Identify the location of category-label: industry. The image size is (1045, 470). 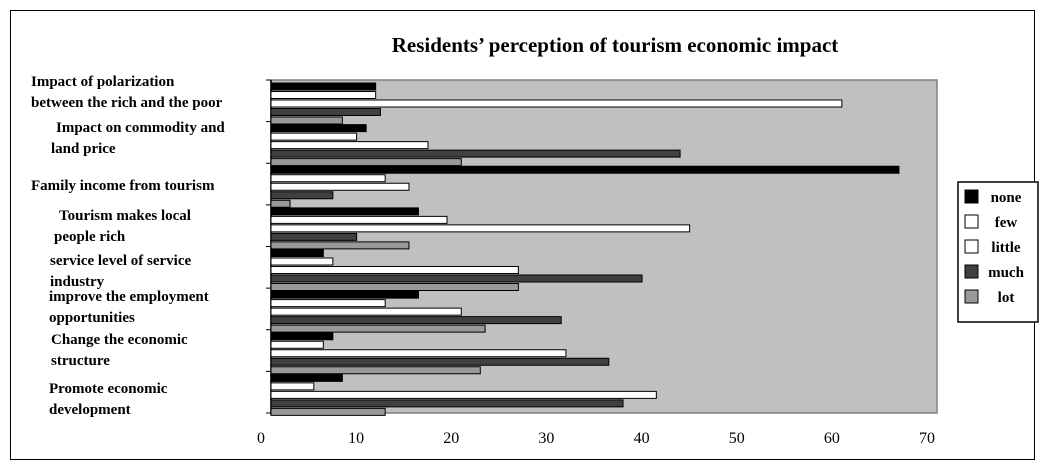
(77, 282).